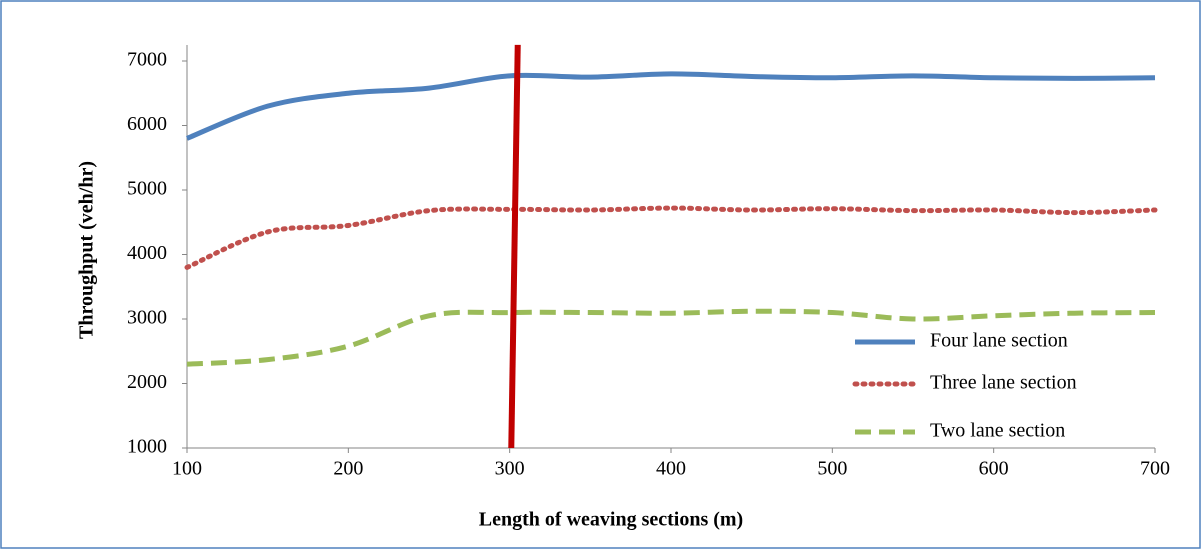 This screenshot has height=549, width=1201. Describe the element at coordinates (187, 469) in the screenshot. I see `x-tick-label: 100` at that location.